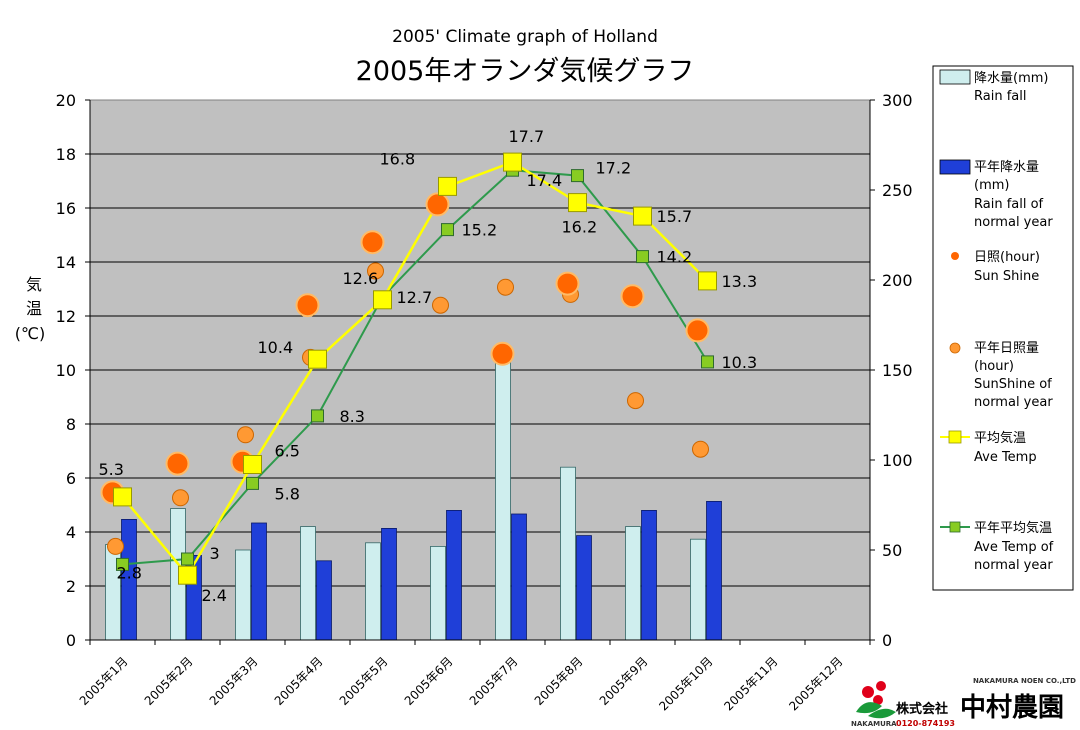  Describe the element at coordinates (66, 208) in the screenshot. I see `y-tick-label: 16` at that location.